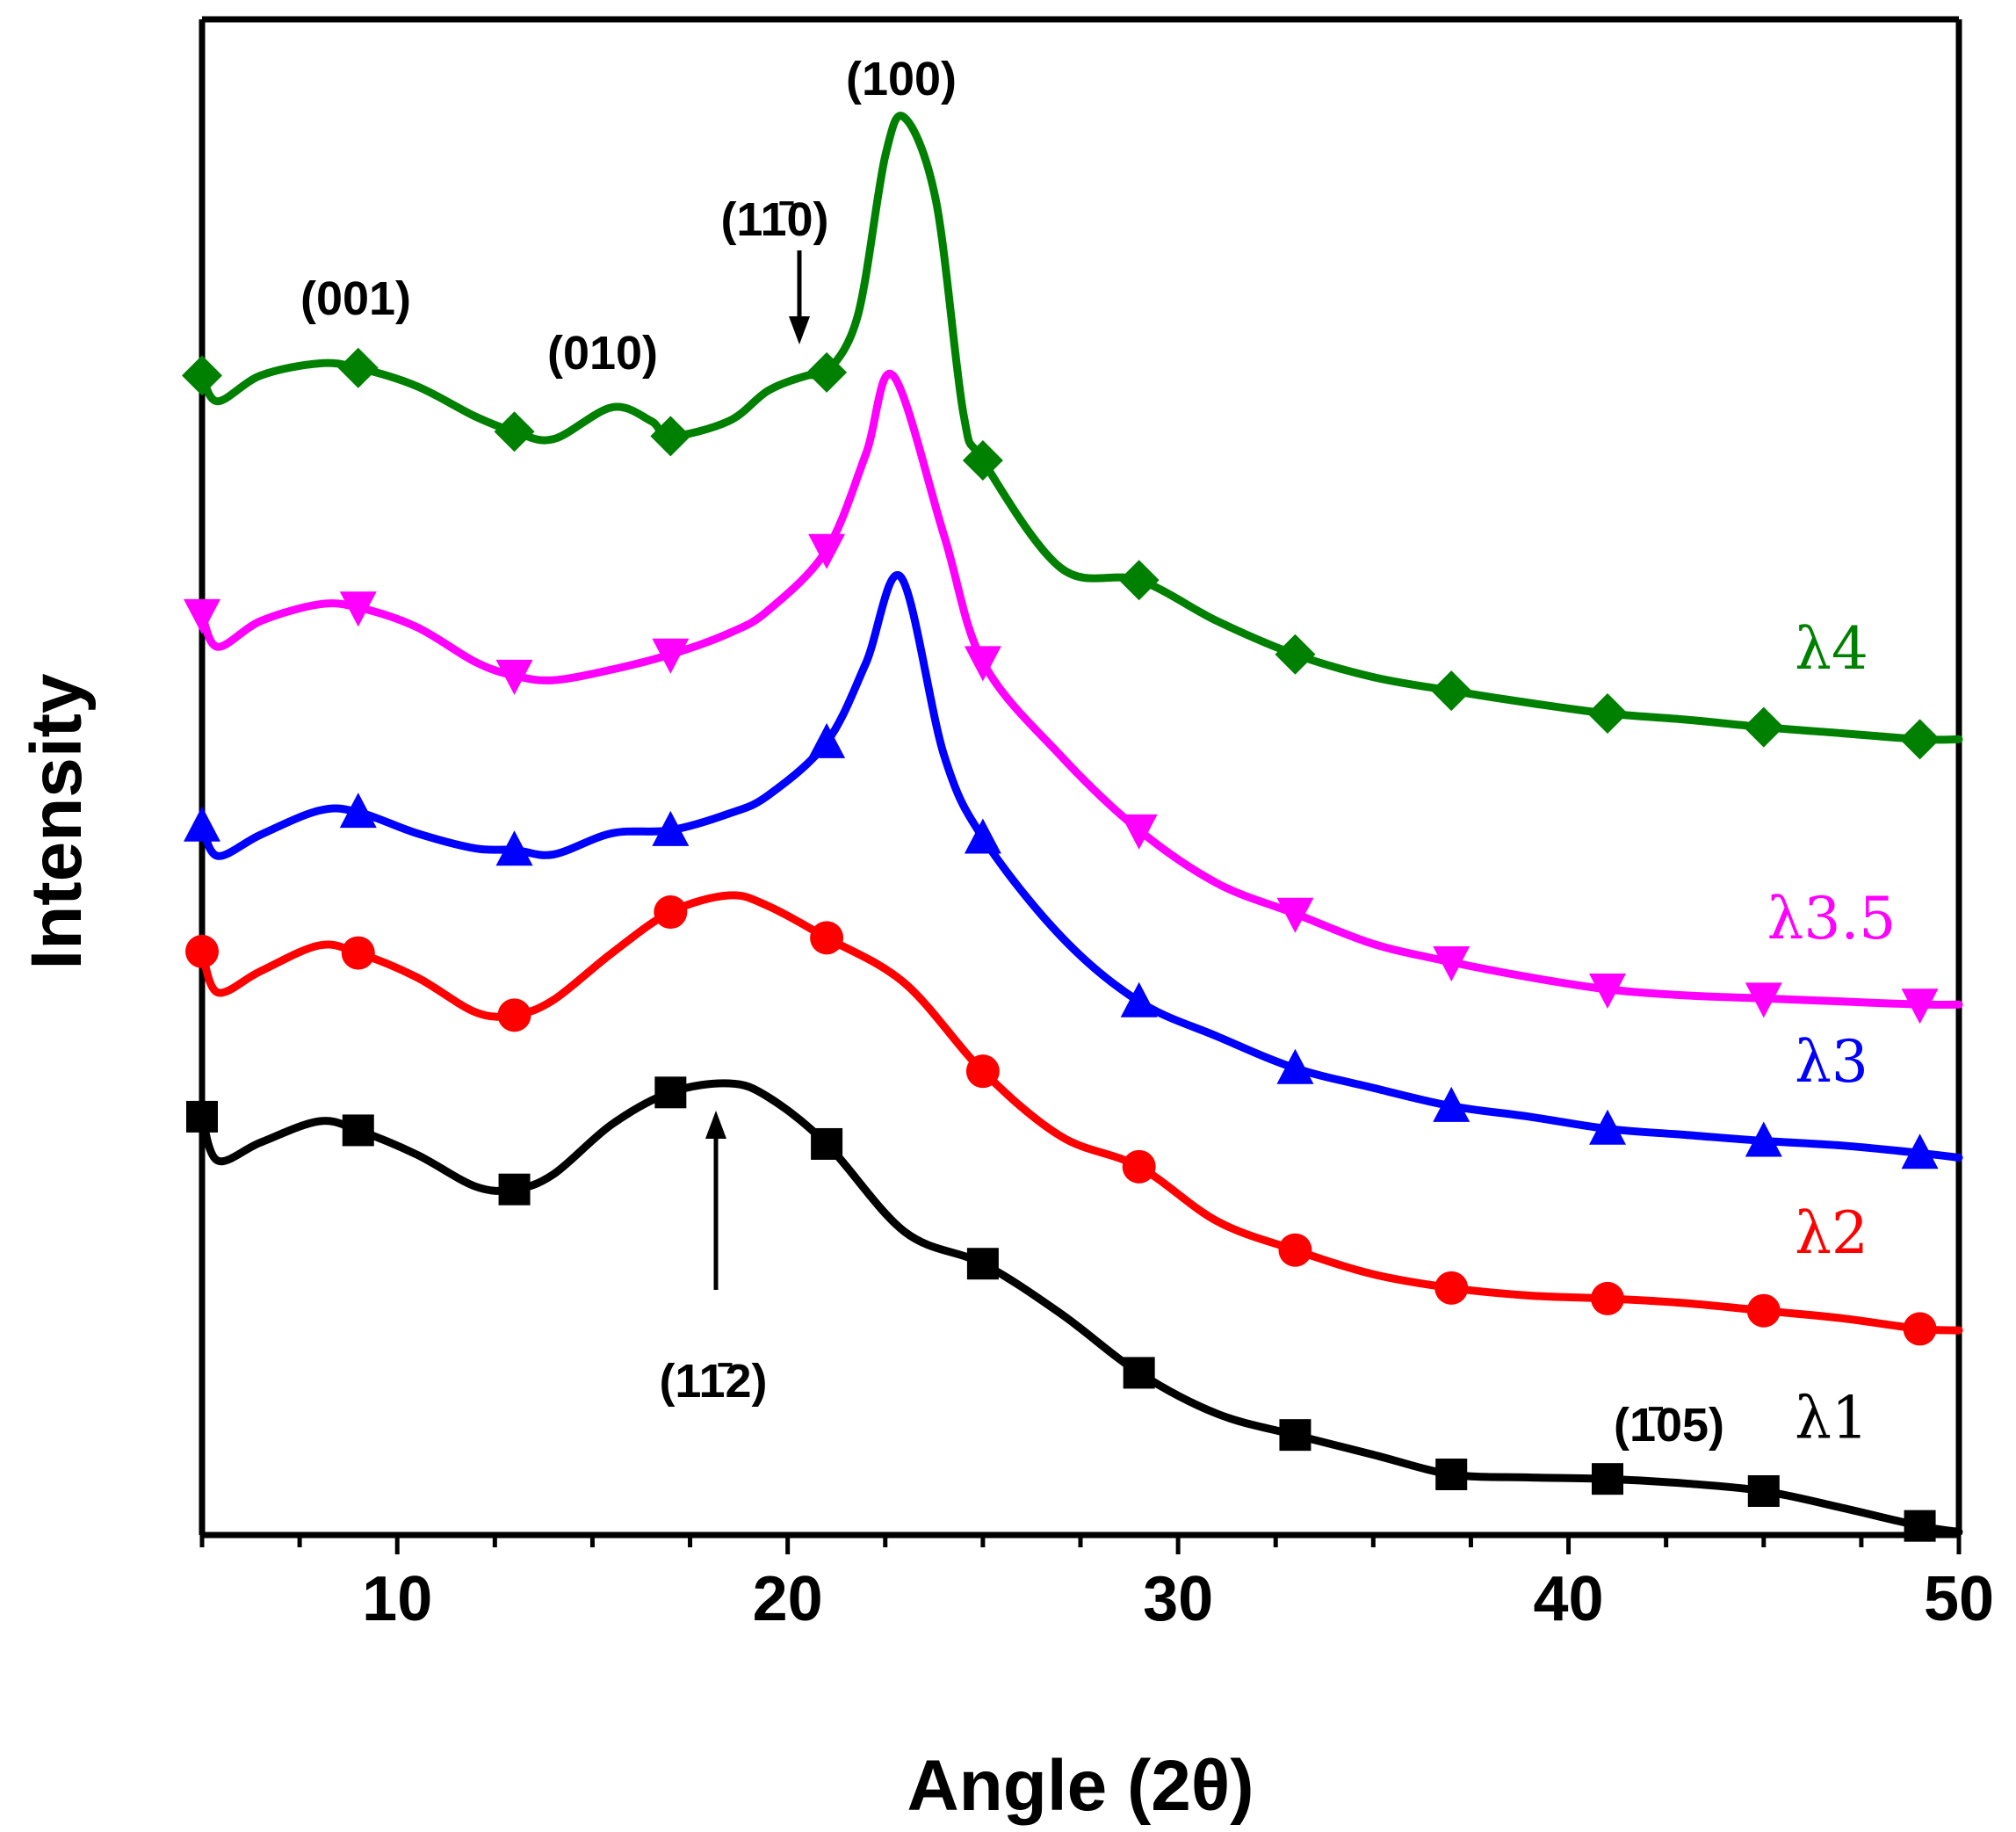 The image size is (2016, 1832). I want to click on series-label-3: λ3.5, so click(1832, 918).